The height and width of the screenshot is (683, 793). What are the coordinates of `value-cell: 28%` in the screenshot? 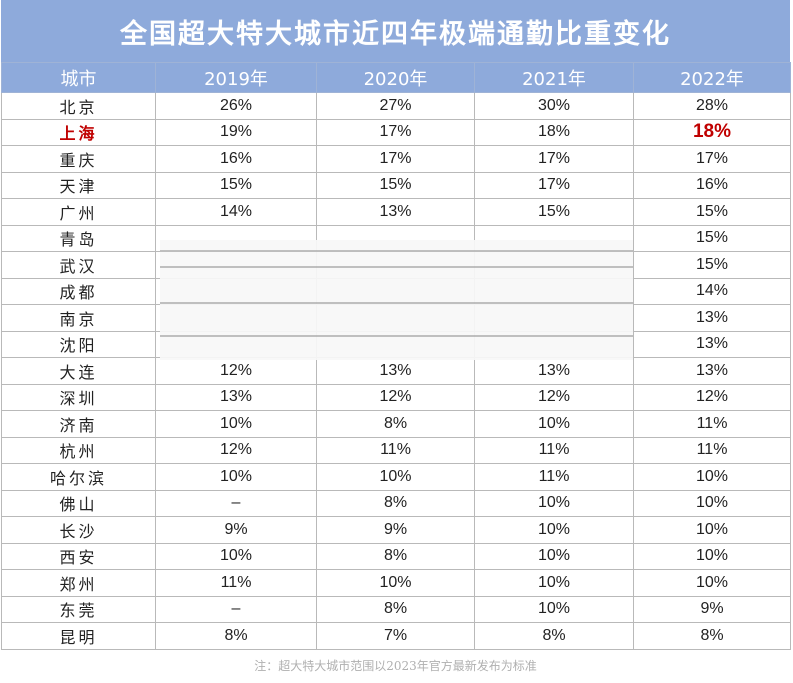 It's located at (712, 106).